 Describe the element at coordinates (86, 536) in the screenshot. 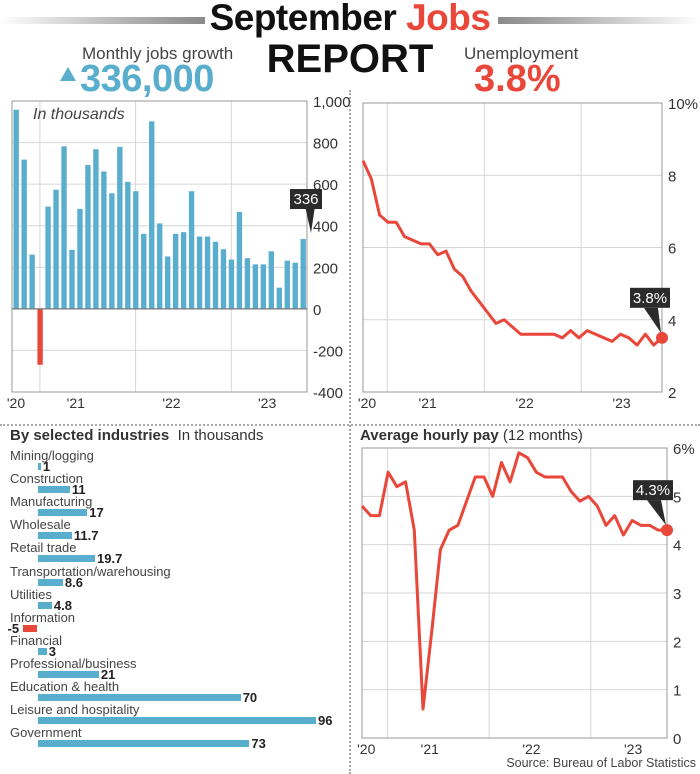

I see `industry-value: 11.7` at that location.